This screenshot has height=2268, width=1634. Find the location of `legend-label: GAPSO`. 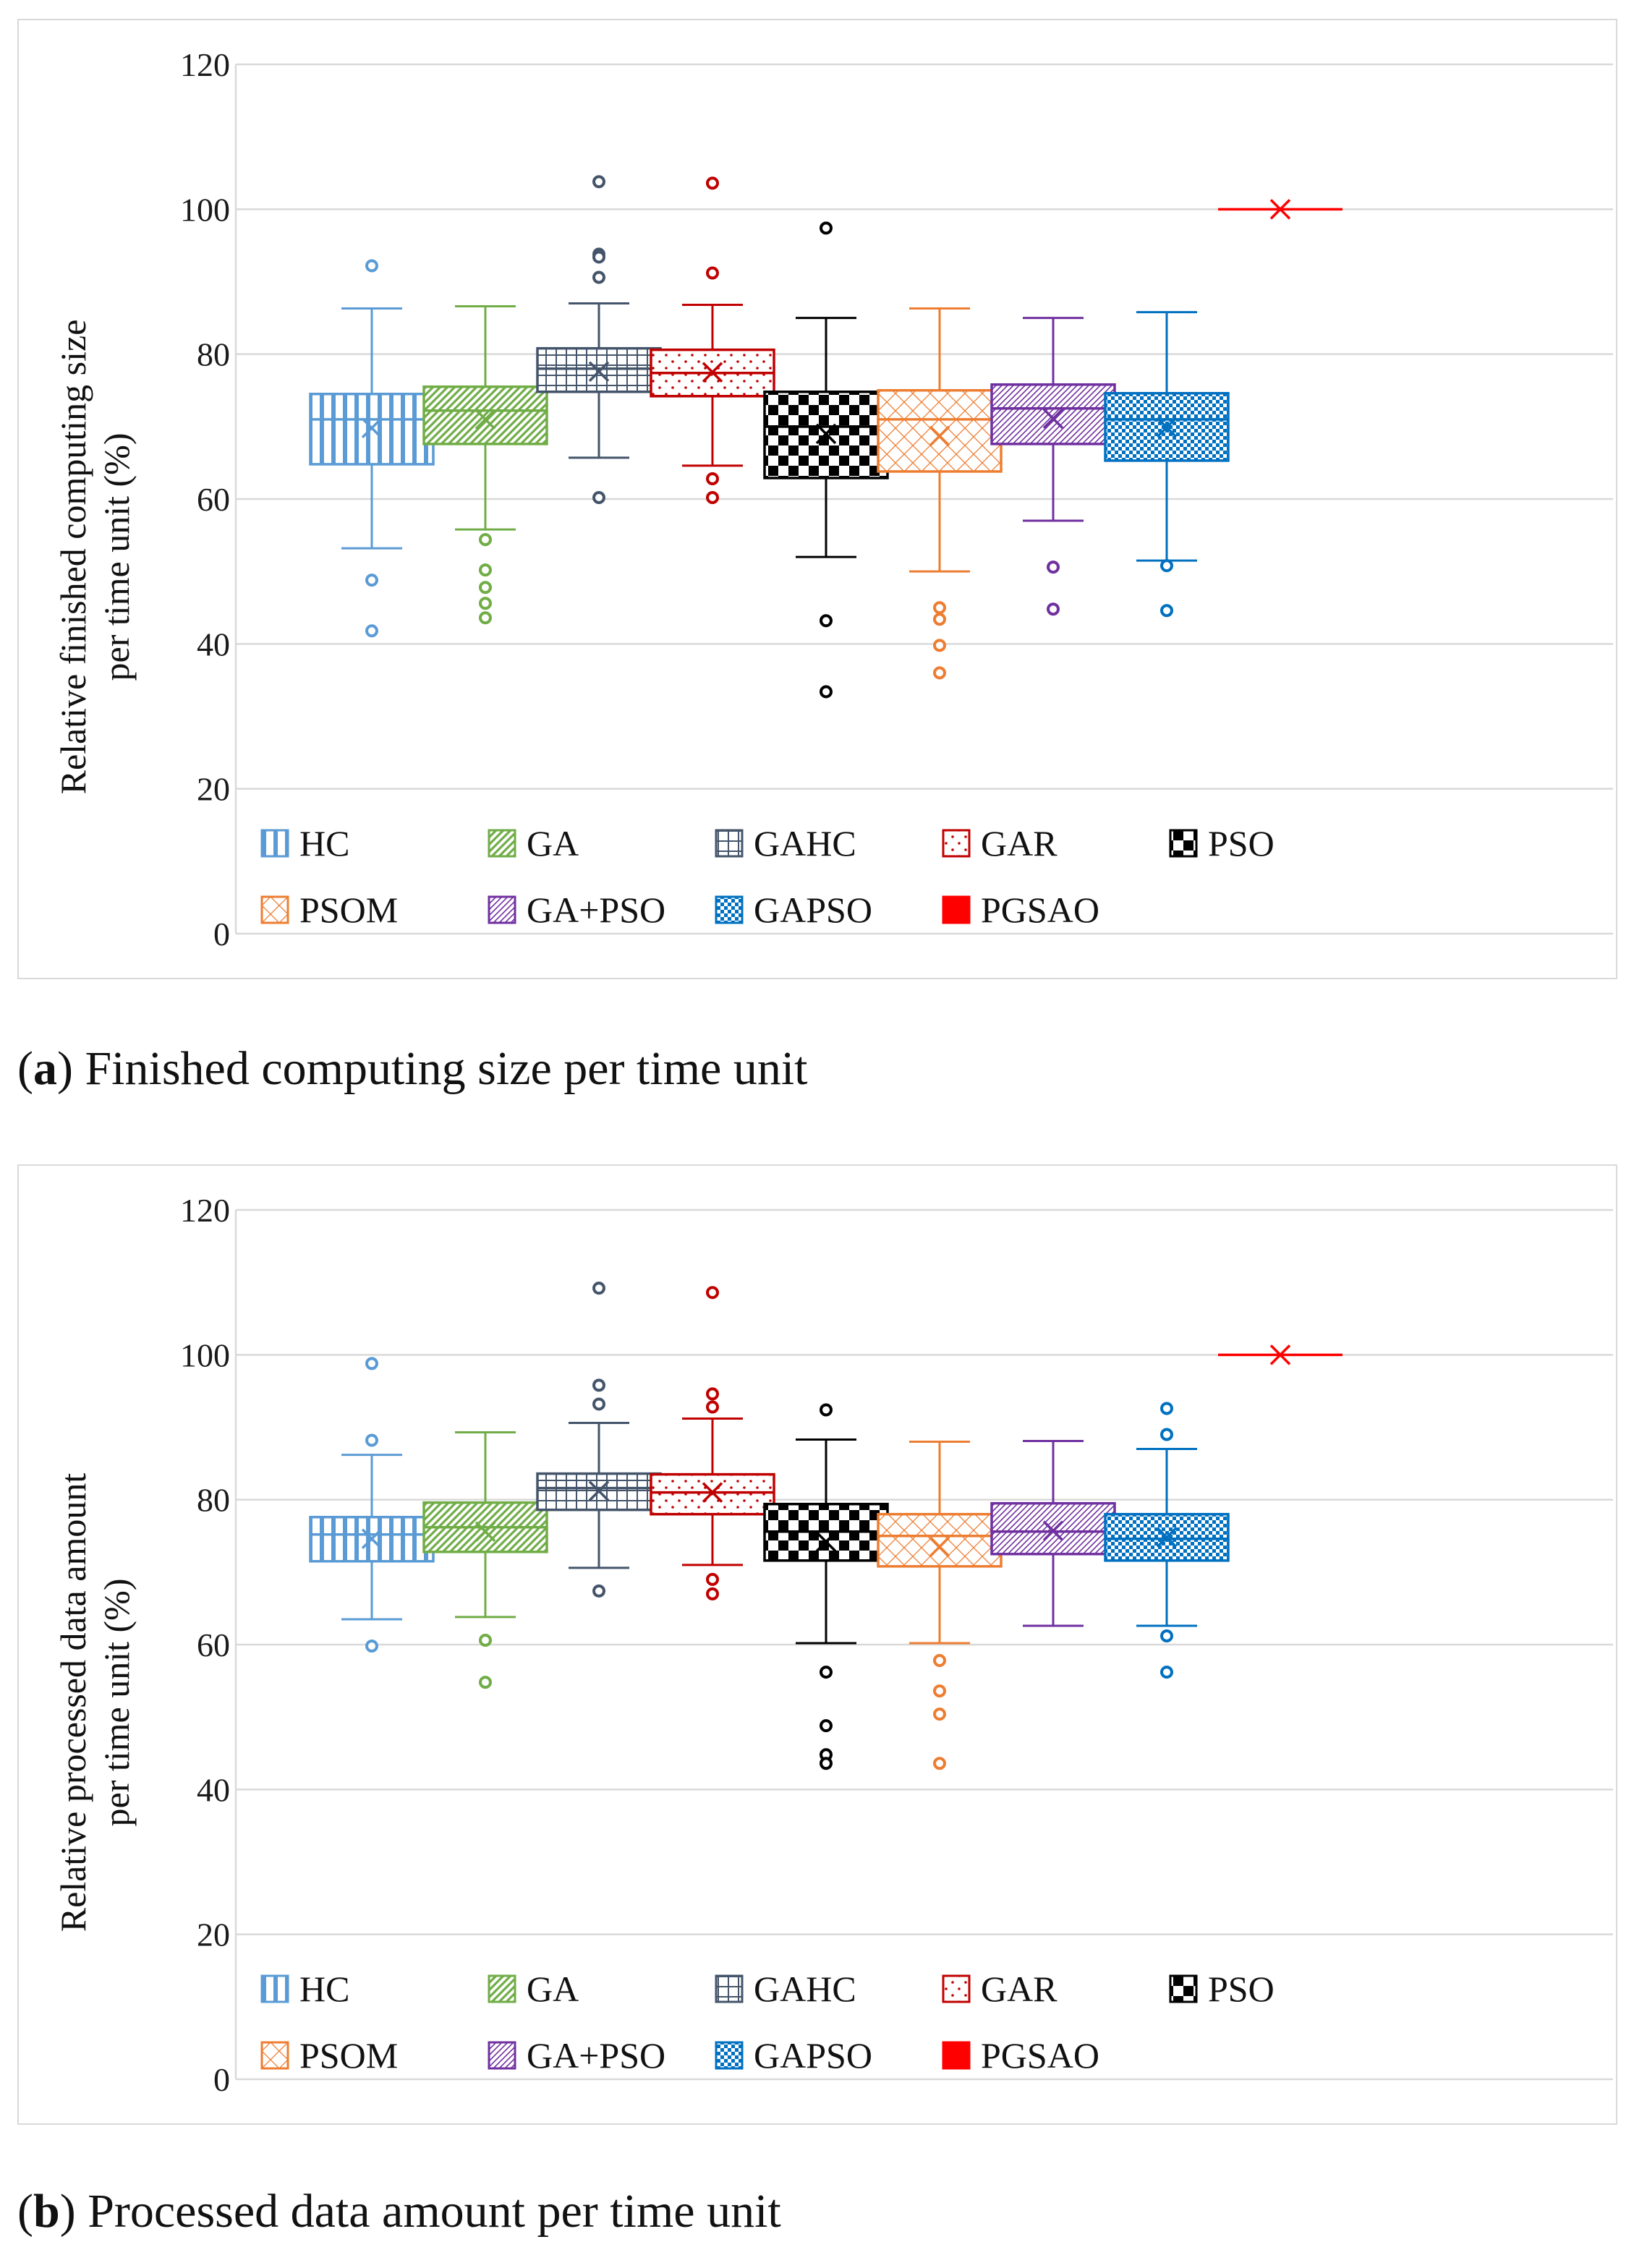

legend-label: GAPSO is located at coordinates (813, 2055).